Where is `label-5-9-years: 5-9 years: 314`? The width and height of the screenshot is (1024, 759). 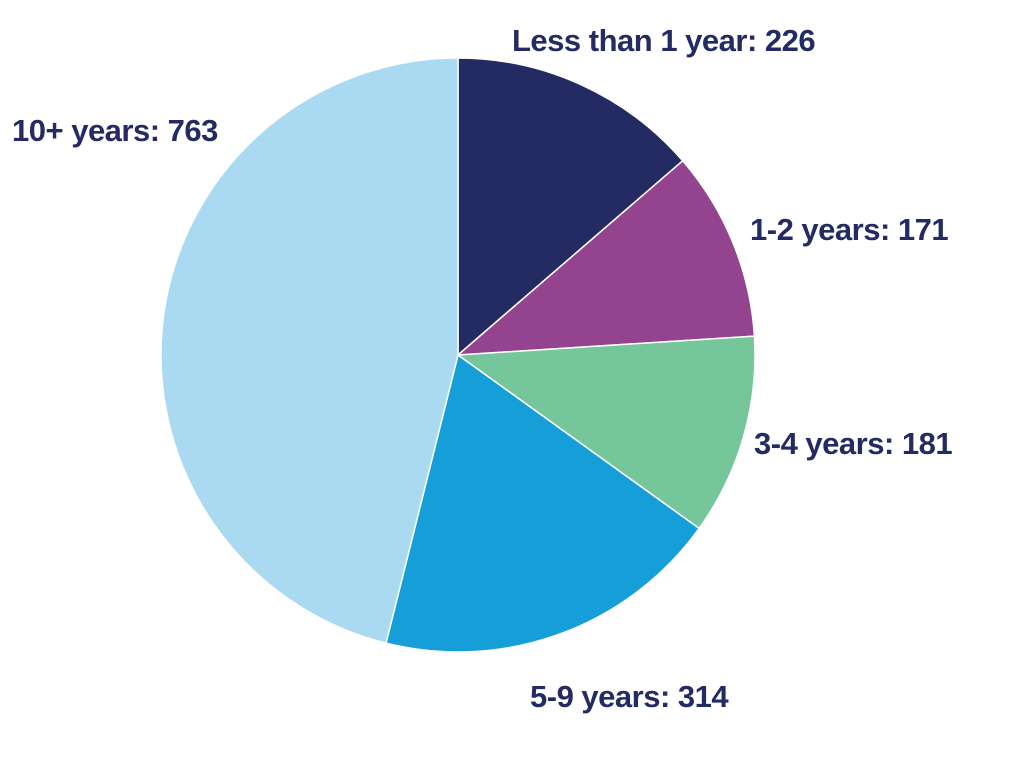 label-5-9-years: 5-9 years: 314 is located at coordinates (629, 696).